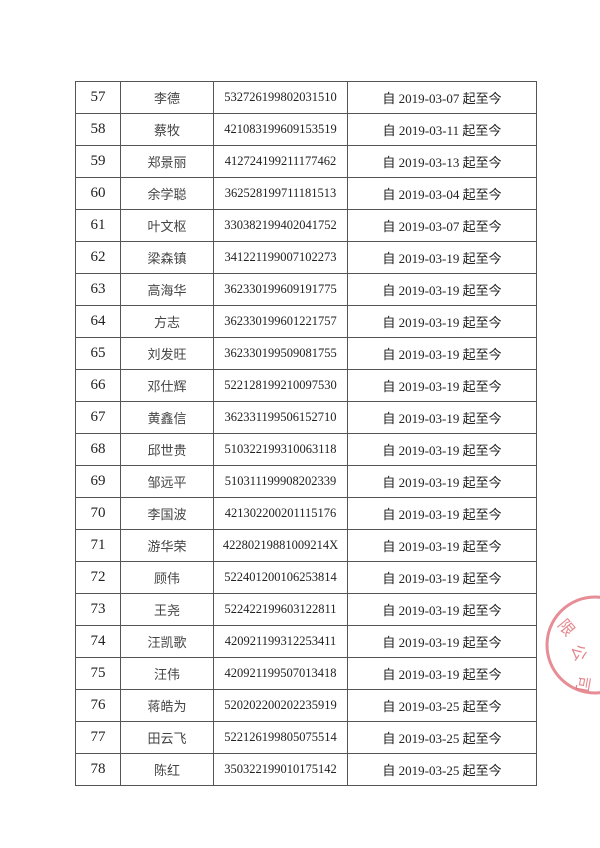 This screenshot has width=600, height=848. I want to click on table-row: 76 蒋皓为 520202200202235919 自 2019-03-25 起至今, so click(306, 705).